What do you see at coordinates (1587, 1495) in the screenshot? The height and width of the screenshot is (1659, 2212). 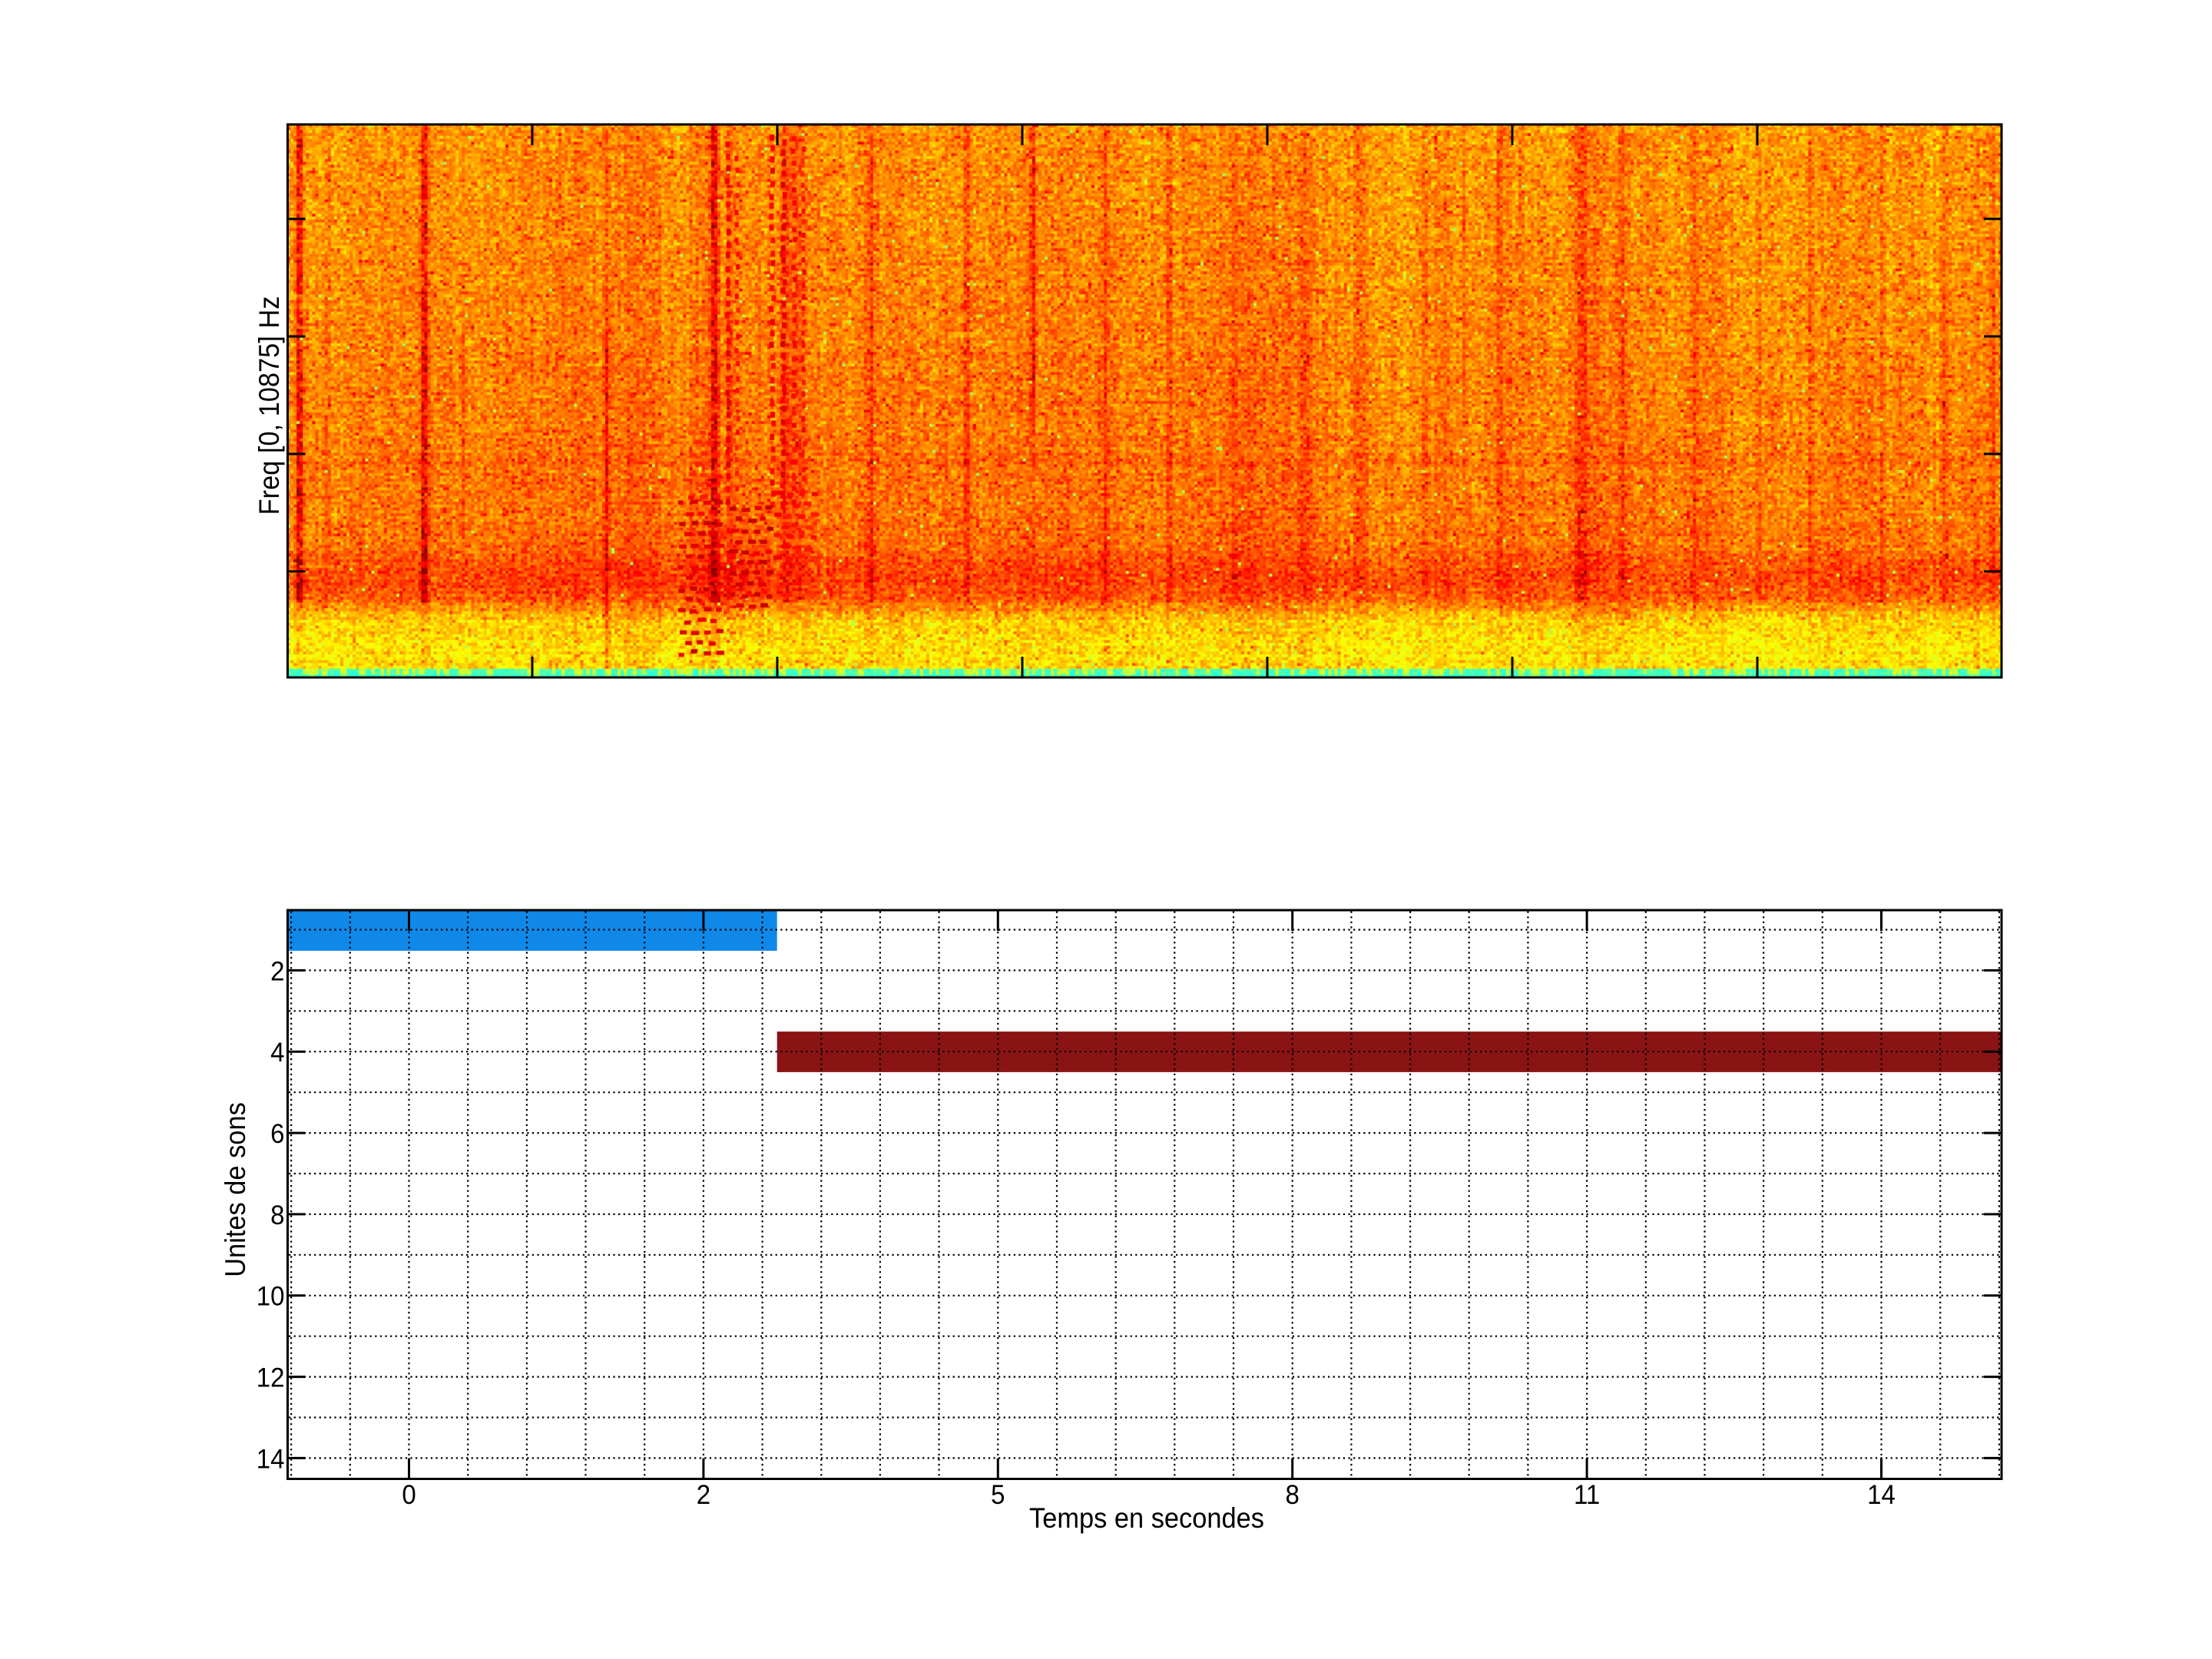 I see `svg-text: 11` at bounding box center [1587, 1495].